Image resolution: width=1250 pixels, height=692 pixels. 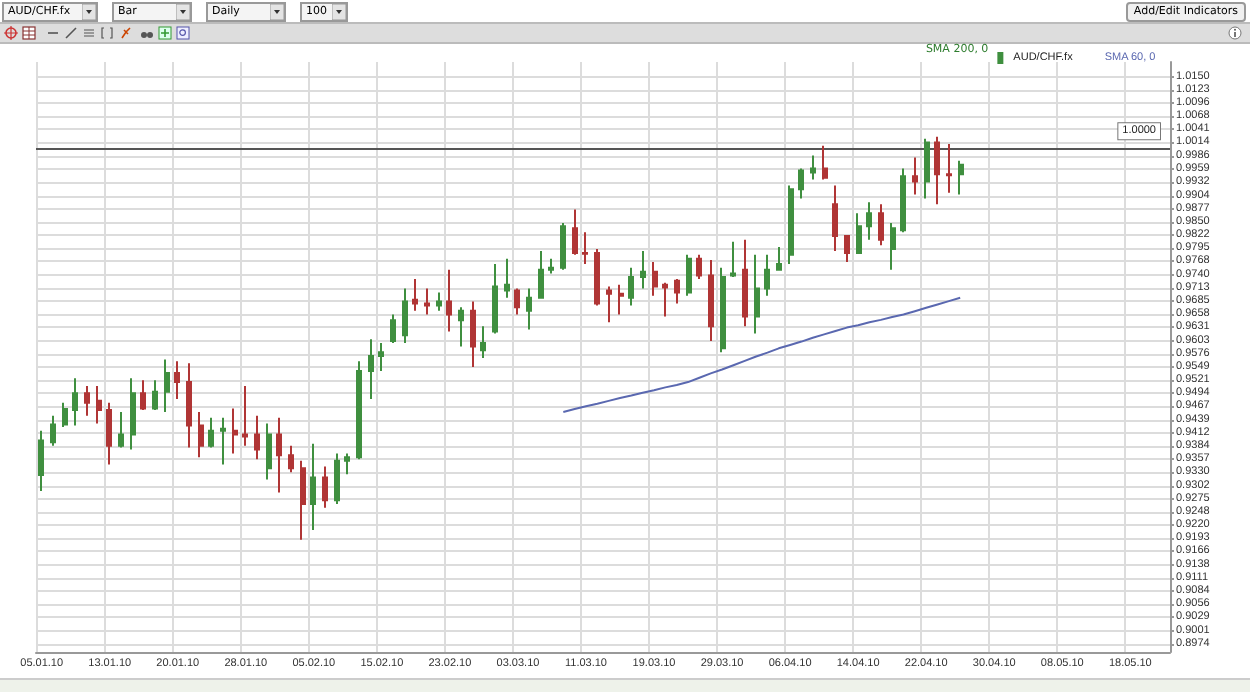 I want to click on line-series, so click(x=762, y=354).